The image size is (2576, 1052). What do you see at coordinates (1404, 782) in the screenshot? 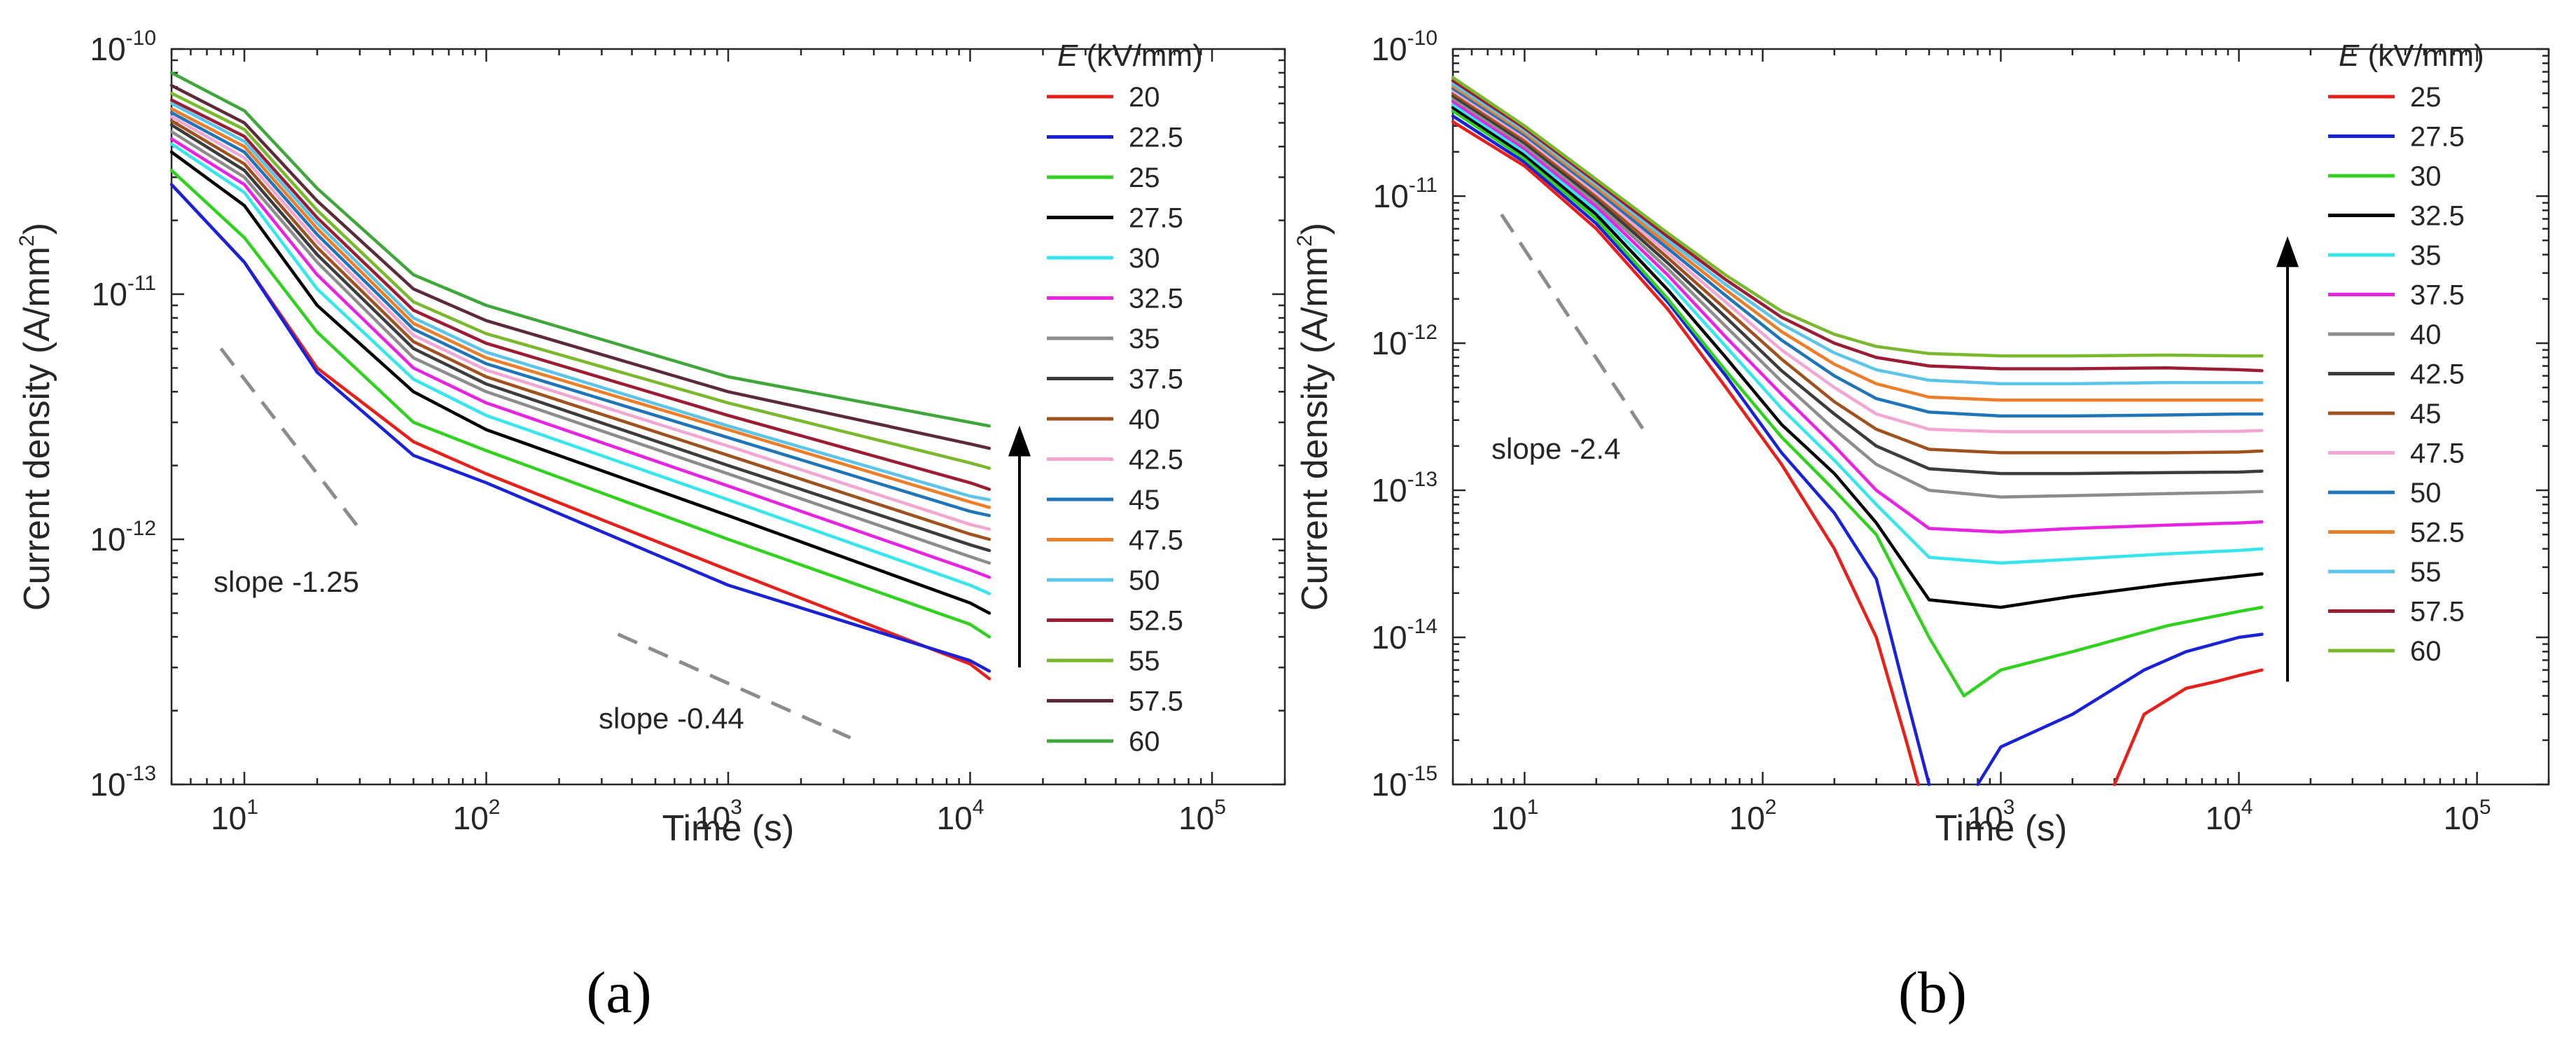
I see `y-tick-label: 10-15` at bounding box center [1404, 782].